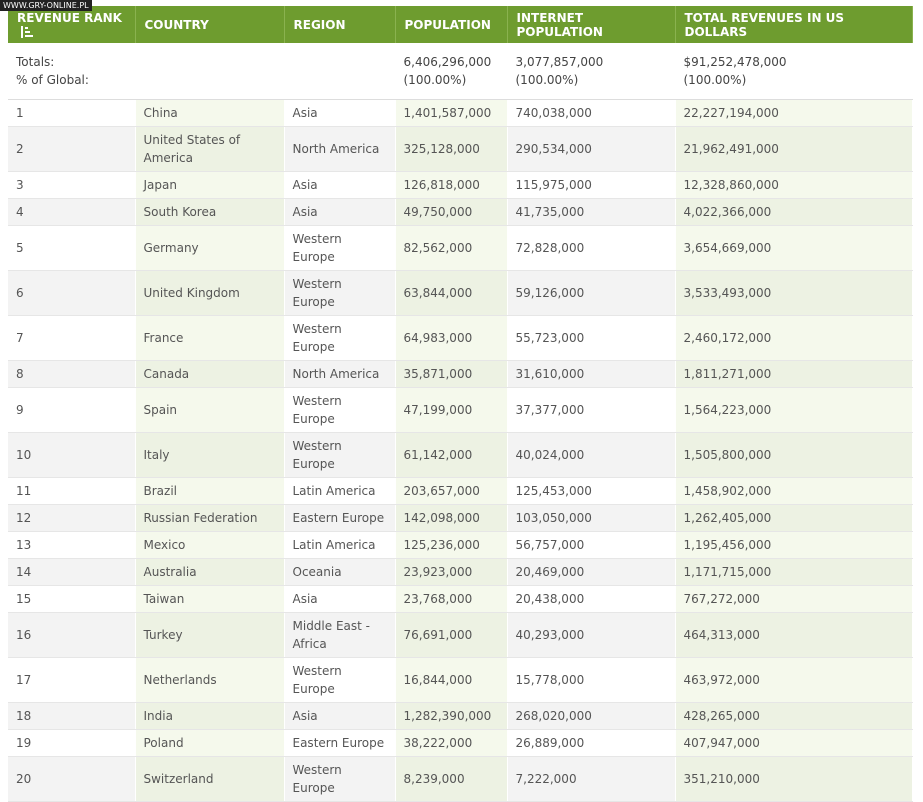 This screenshot has height=802, width=923. What do you see at coordinates (72, 599) in the screenshot?
I see `table-cell: 15` at bounding box center [72, 599].